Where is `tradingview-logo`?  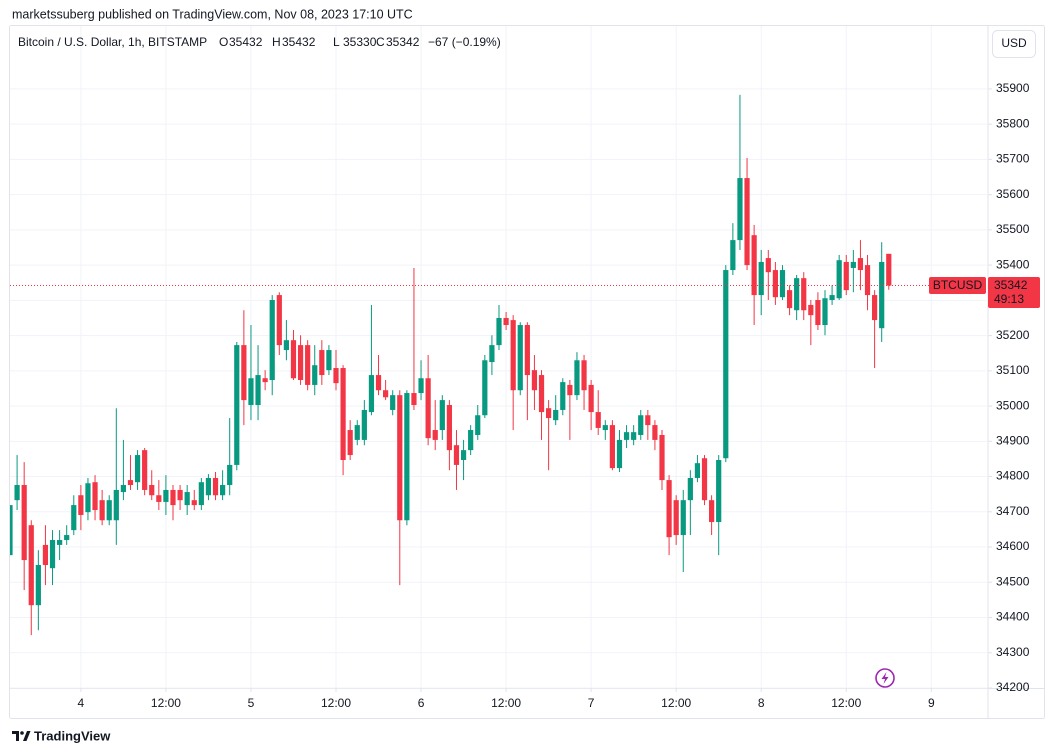 tradingview-logo is located at coordinates (21, 736).